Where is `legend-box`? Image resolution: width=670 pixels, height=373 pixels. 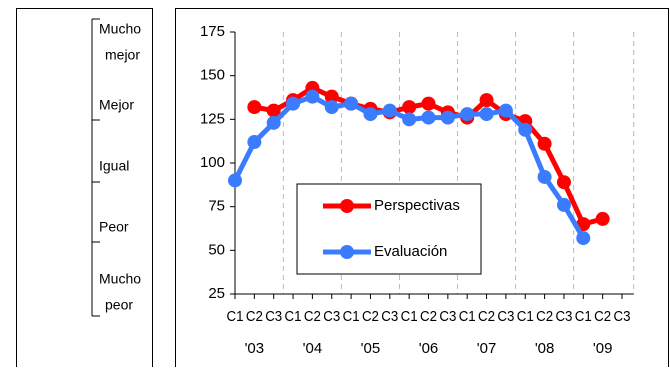 legend-box is located at coordinates (389, 229).